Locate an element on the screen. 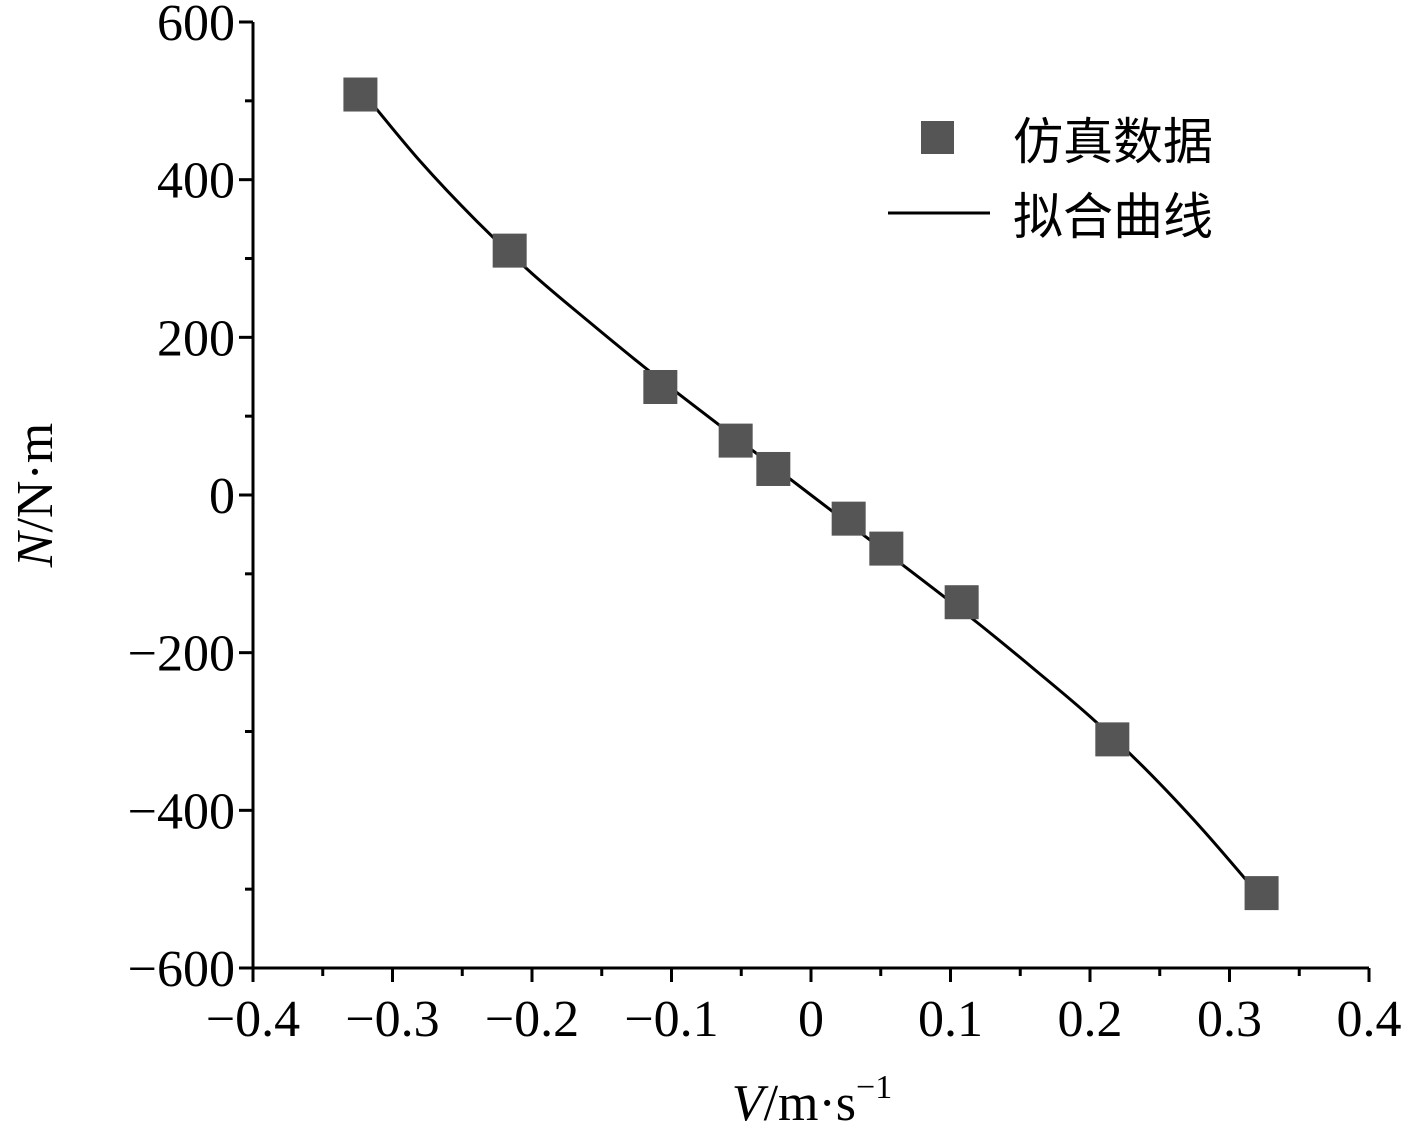 Image resolution: width=1417 pixels, height=1128 pixels. x-axis-title: V/m·s−1 is located at coordinates (812, 1098).